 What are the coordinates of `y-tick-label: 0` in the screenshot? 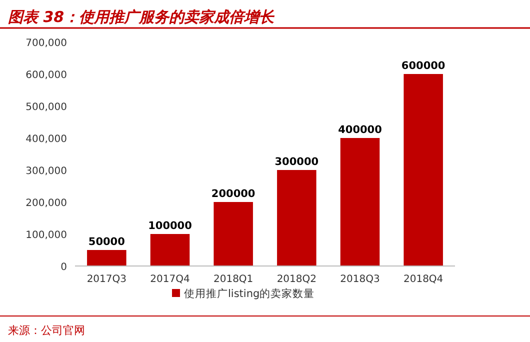 It's located at (63, 267).